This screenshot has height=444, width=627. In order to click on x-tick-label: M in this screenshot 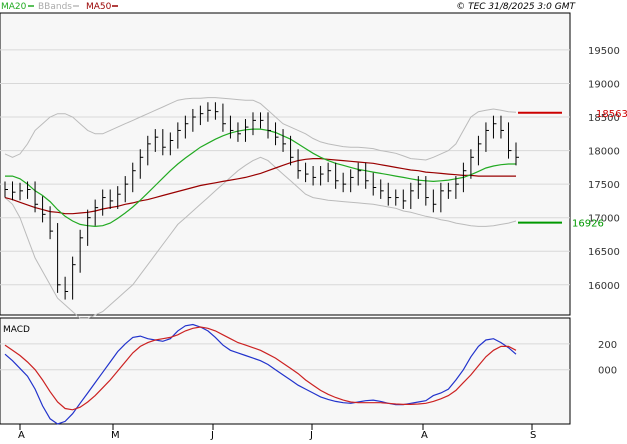, I will do `click(115, 435)`.